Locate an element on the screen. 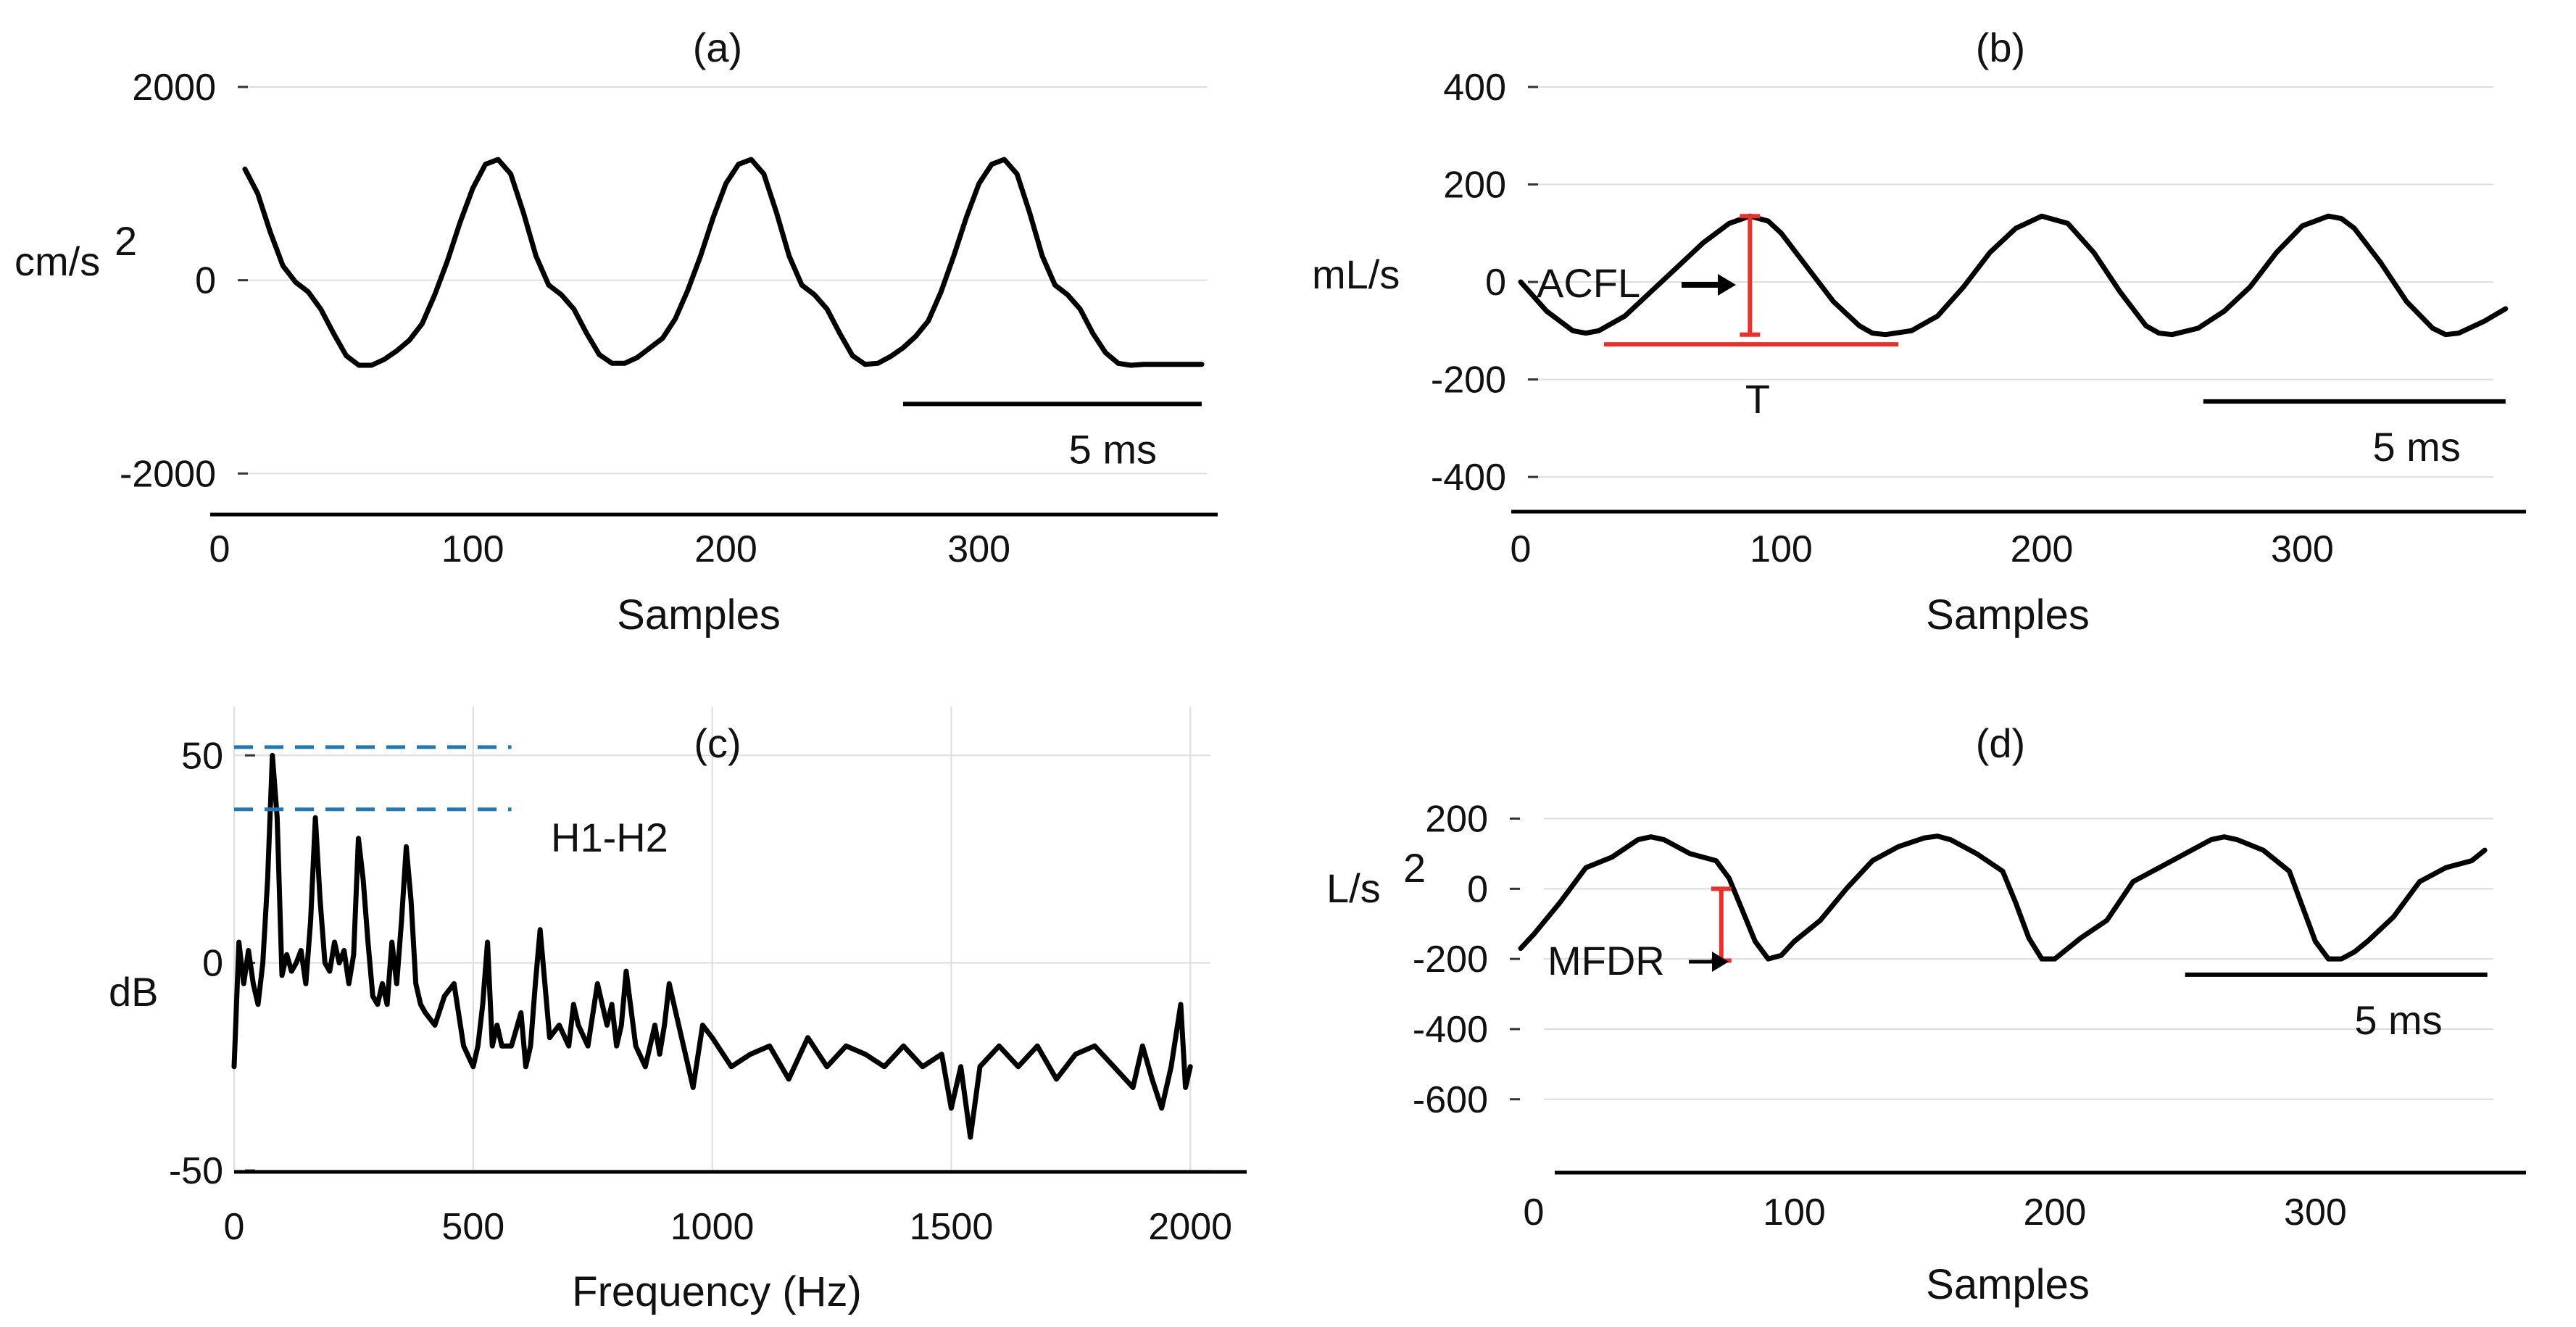 This screenshot has height=1327, width=2576. x-axis-label: Frequency (Hz) is located at coordinates (717, 1292).